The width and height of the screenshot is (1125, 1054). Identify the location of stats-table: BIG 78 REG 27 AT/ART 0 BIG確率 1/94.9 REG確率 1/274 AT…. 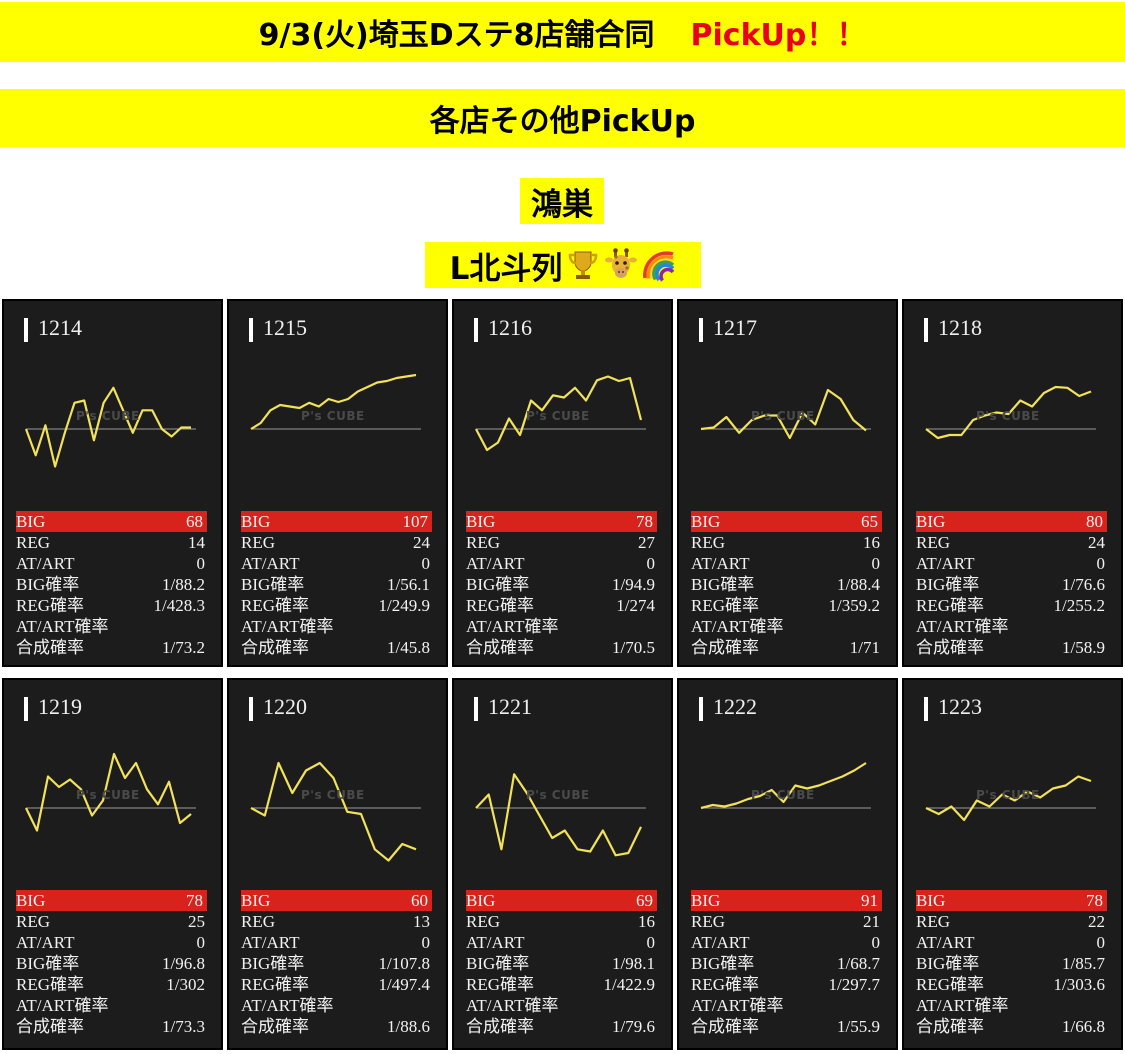
(561, 584).